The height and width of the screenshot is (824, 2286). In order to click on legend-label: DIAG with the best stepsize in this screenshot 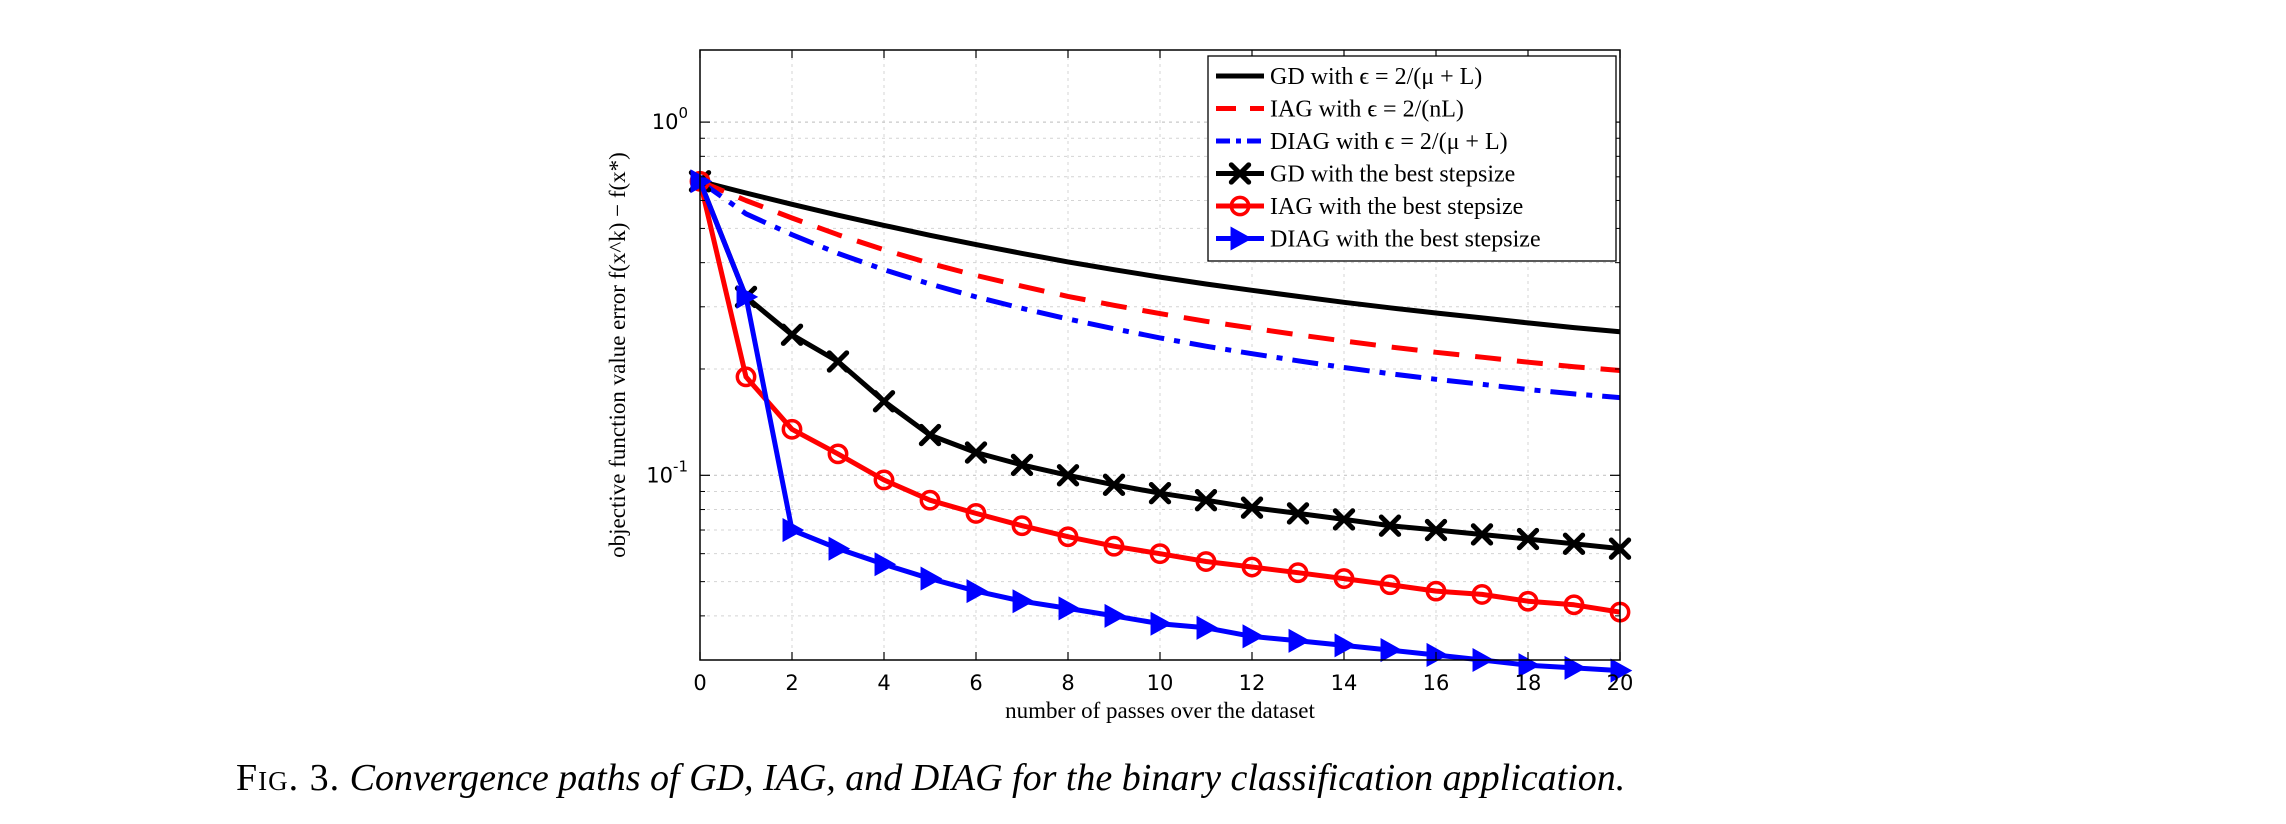, I will do `click(1405, 240)`.